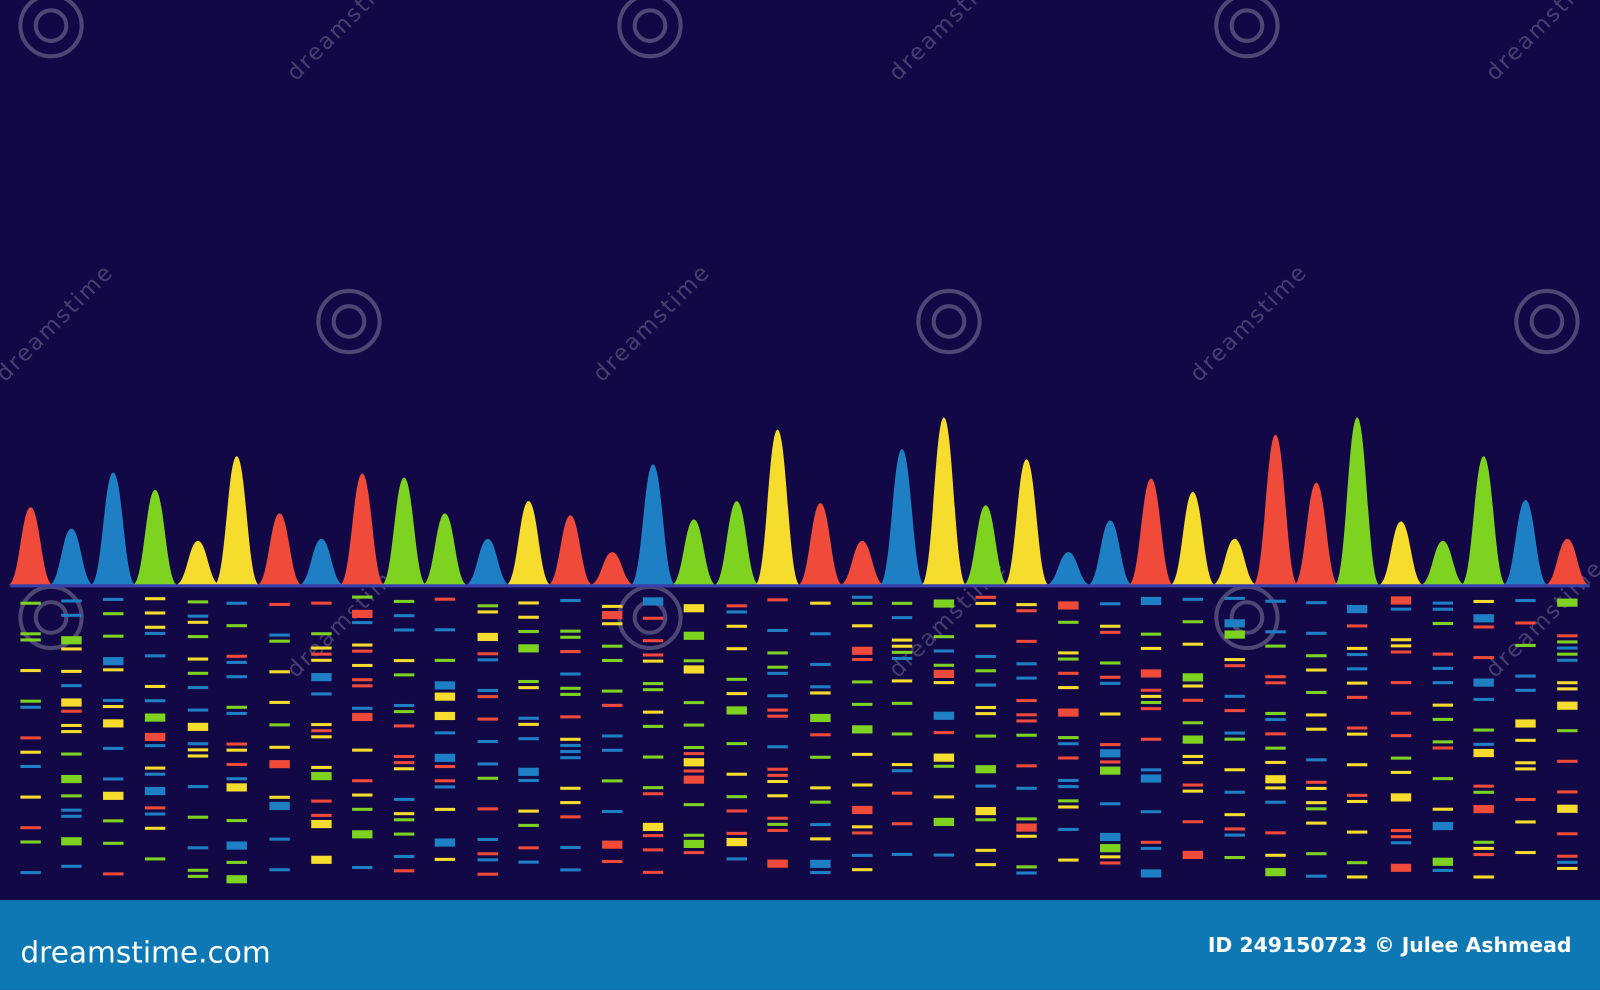 This screenshot has height=990, width=1600. I want to click on footer-credit: ID 249150723 © Julee Ashmead, so click(1390, 945).